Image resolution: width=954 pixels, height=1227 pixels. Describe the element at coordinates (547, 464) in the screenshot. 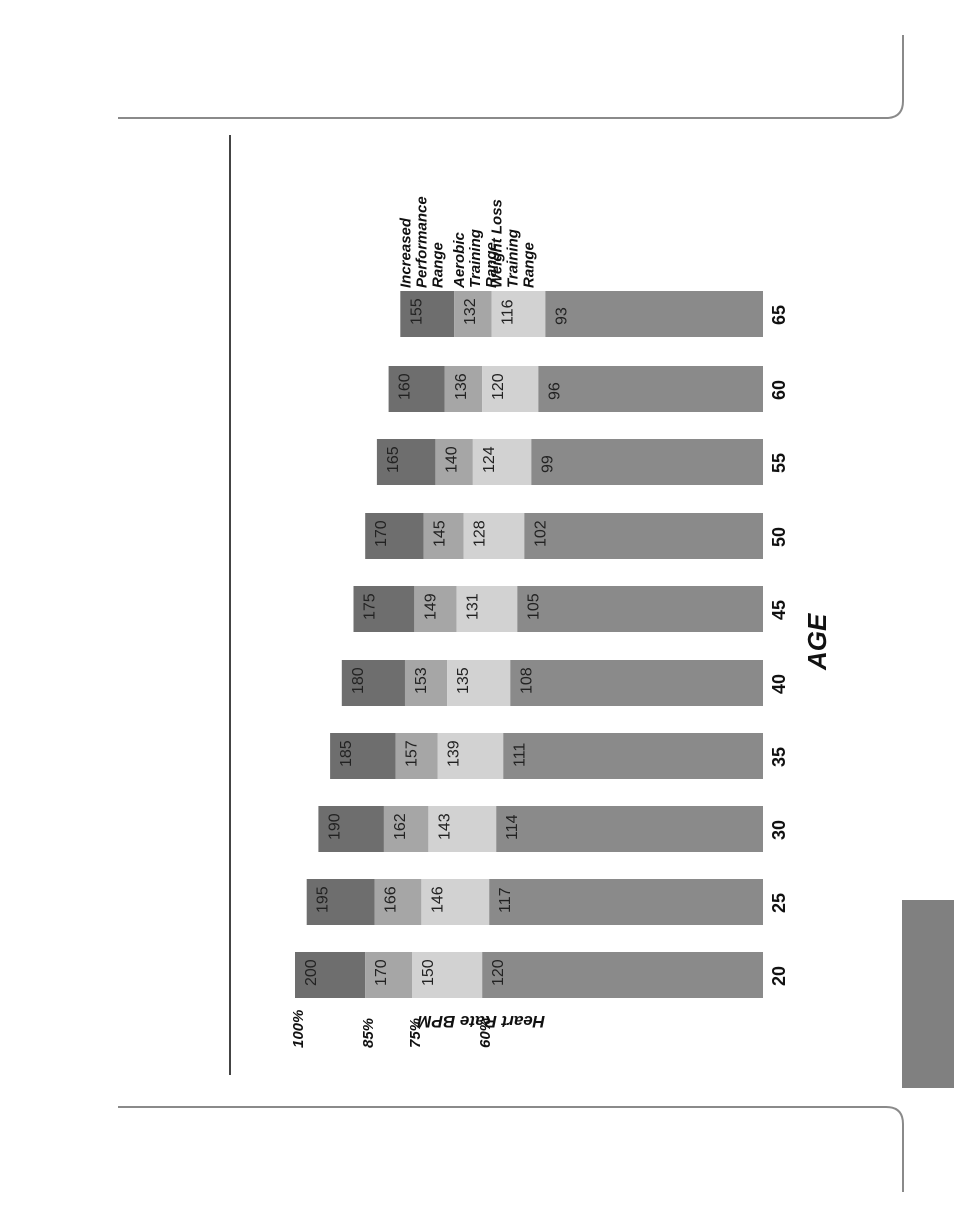

I see `bar-value-label: 99` at that location.